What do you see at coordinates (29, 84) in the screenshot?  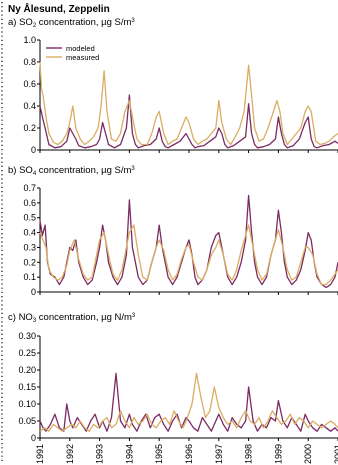 I see `y-tick-label-0-3: 0.6` at bounding box center [29, 84].